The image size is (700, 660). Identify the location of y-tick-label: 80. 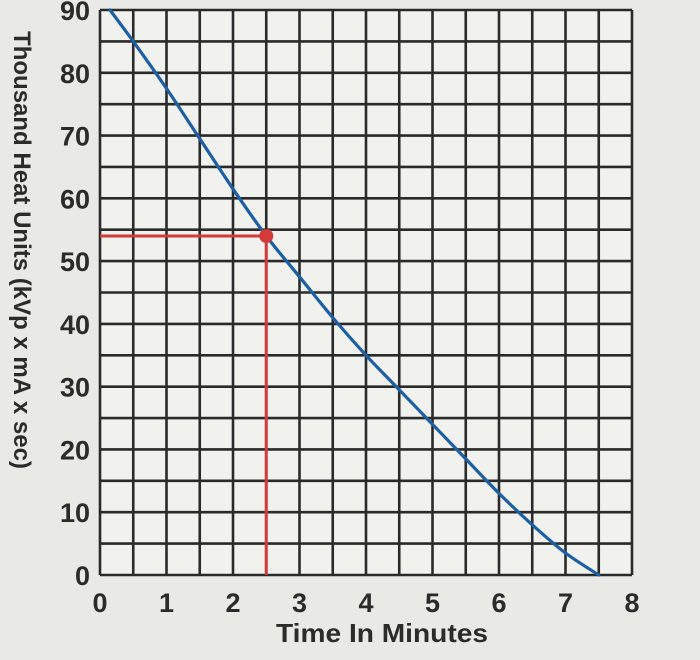
(75, 74).